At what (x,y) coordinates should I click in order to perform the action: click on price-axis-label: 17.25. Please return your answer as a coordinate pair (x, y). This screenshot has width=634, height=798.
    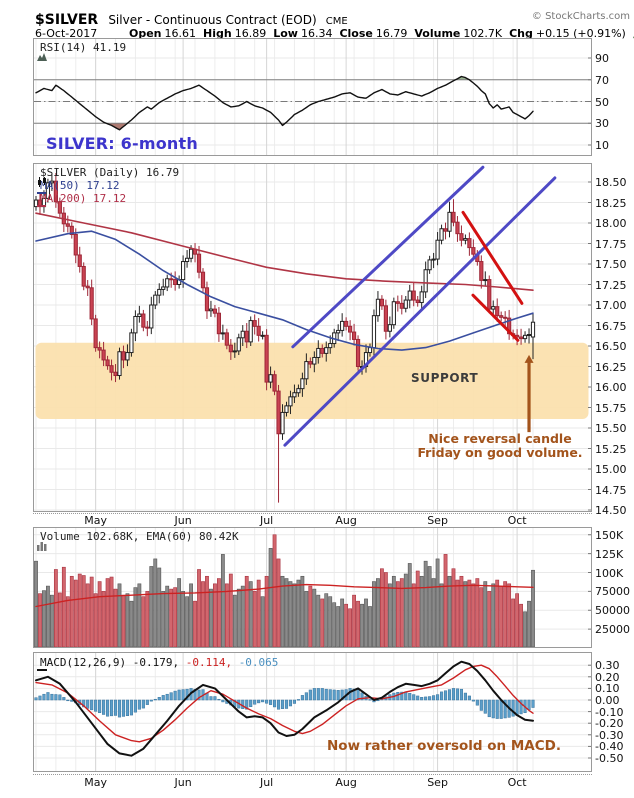
    Looking at the image, I should click on (611, 285).